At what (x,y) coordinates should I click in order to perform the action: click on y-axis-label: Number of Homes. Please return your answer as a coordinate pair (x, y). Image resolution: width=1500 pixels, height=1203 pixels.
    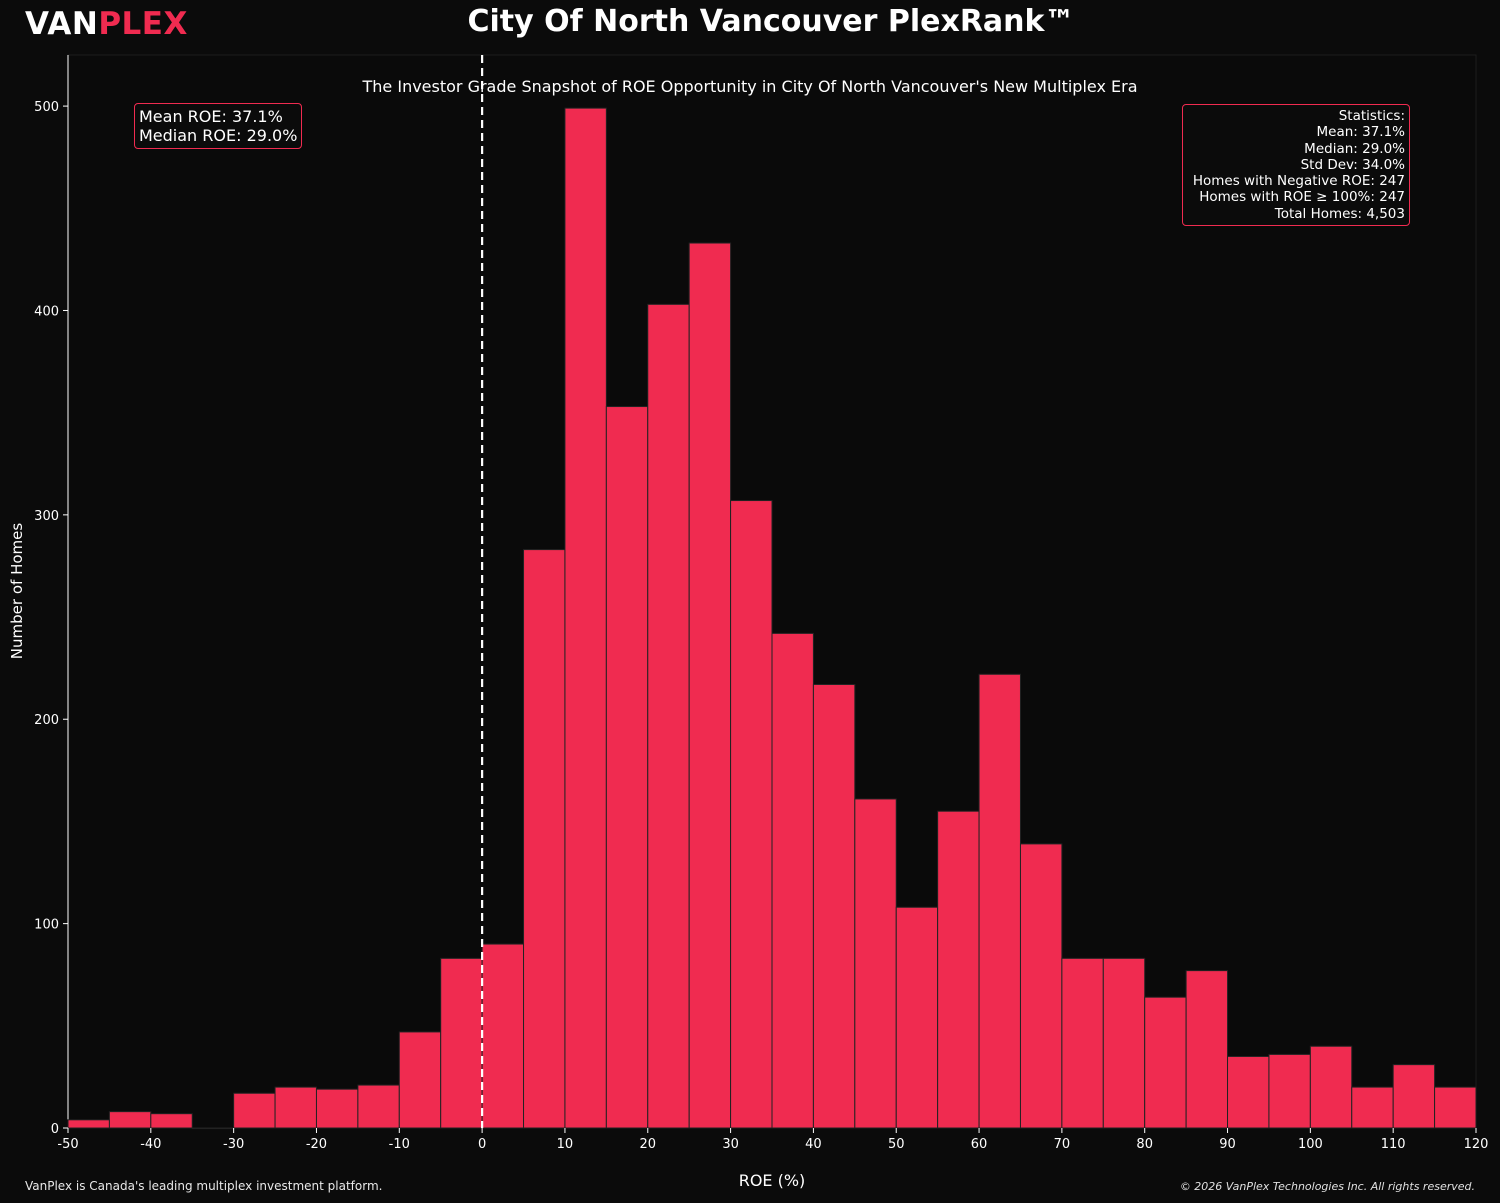
    Looking at the image, I should click on (17, 591).